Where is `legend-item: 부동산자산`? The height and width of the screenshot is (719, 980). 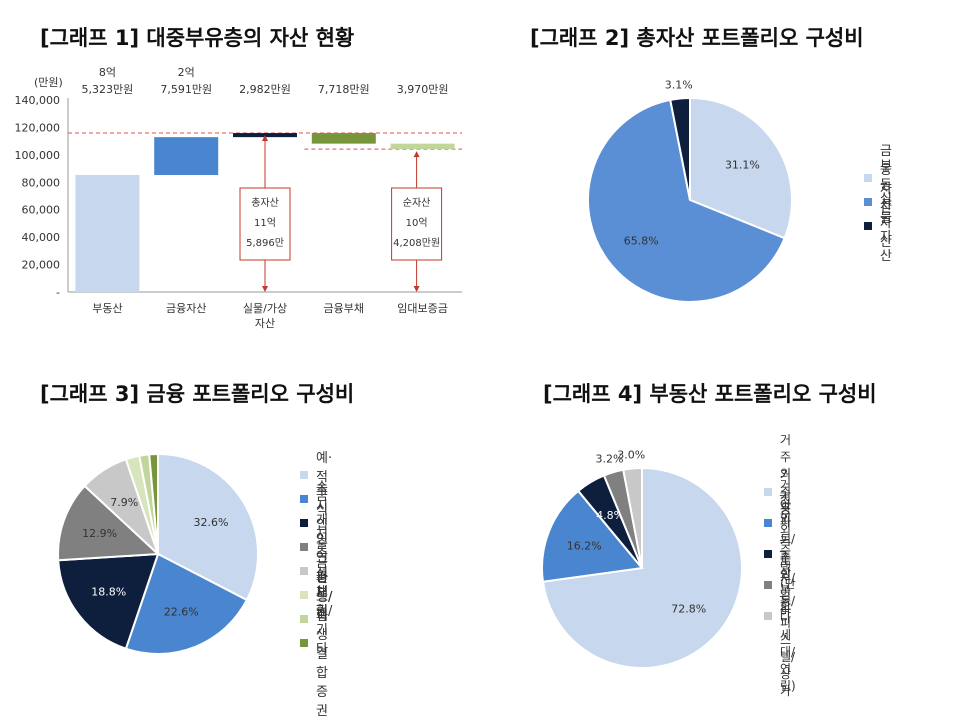 legend-item: 부동산자산 is located at coordinates (878, 204).